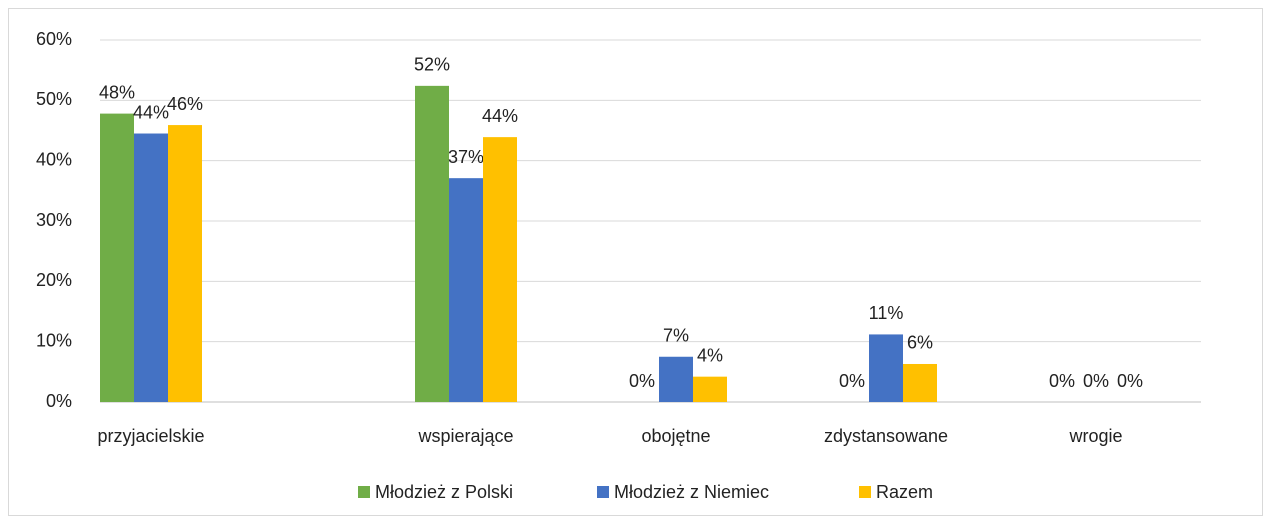 This screenshot has height=524, width=1271. Describe the element at coordinates (676, 336) in the screenshot. I see `data-label: 7%` at that location.